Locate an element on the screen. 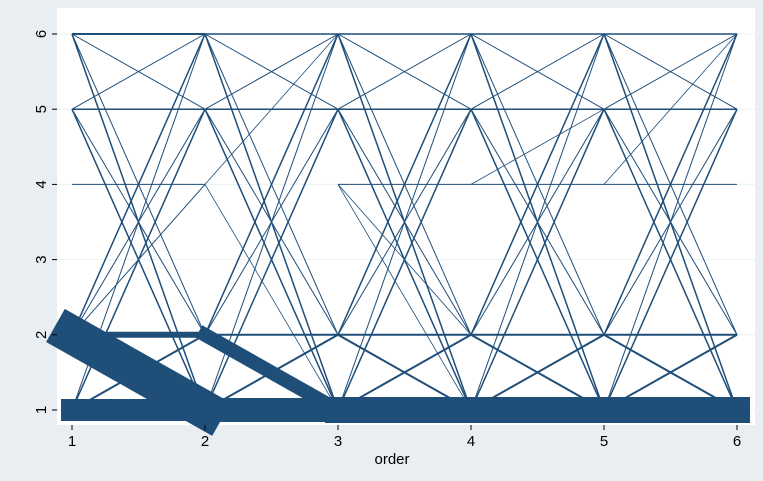 Image resolution: width=763 pixels, height=481 pixels. x-axis-title: order is located at coordinates (391, 459).